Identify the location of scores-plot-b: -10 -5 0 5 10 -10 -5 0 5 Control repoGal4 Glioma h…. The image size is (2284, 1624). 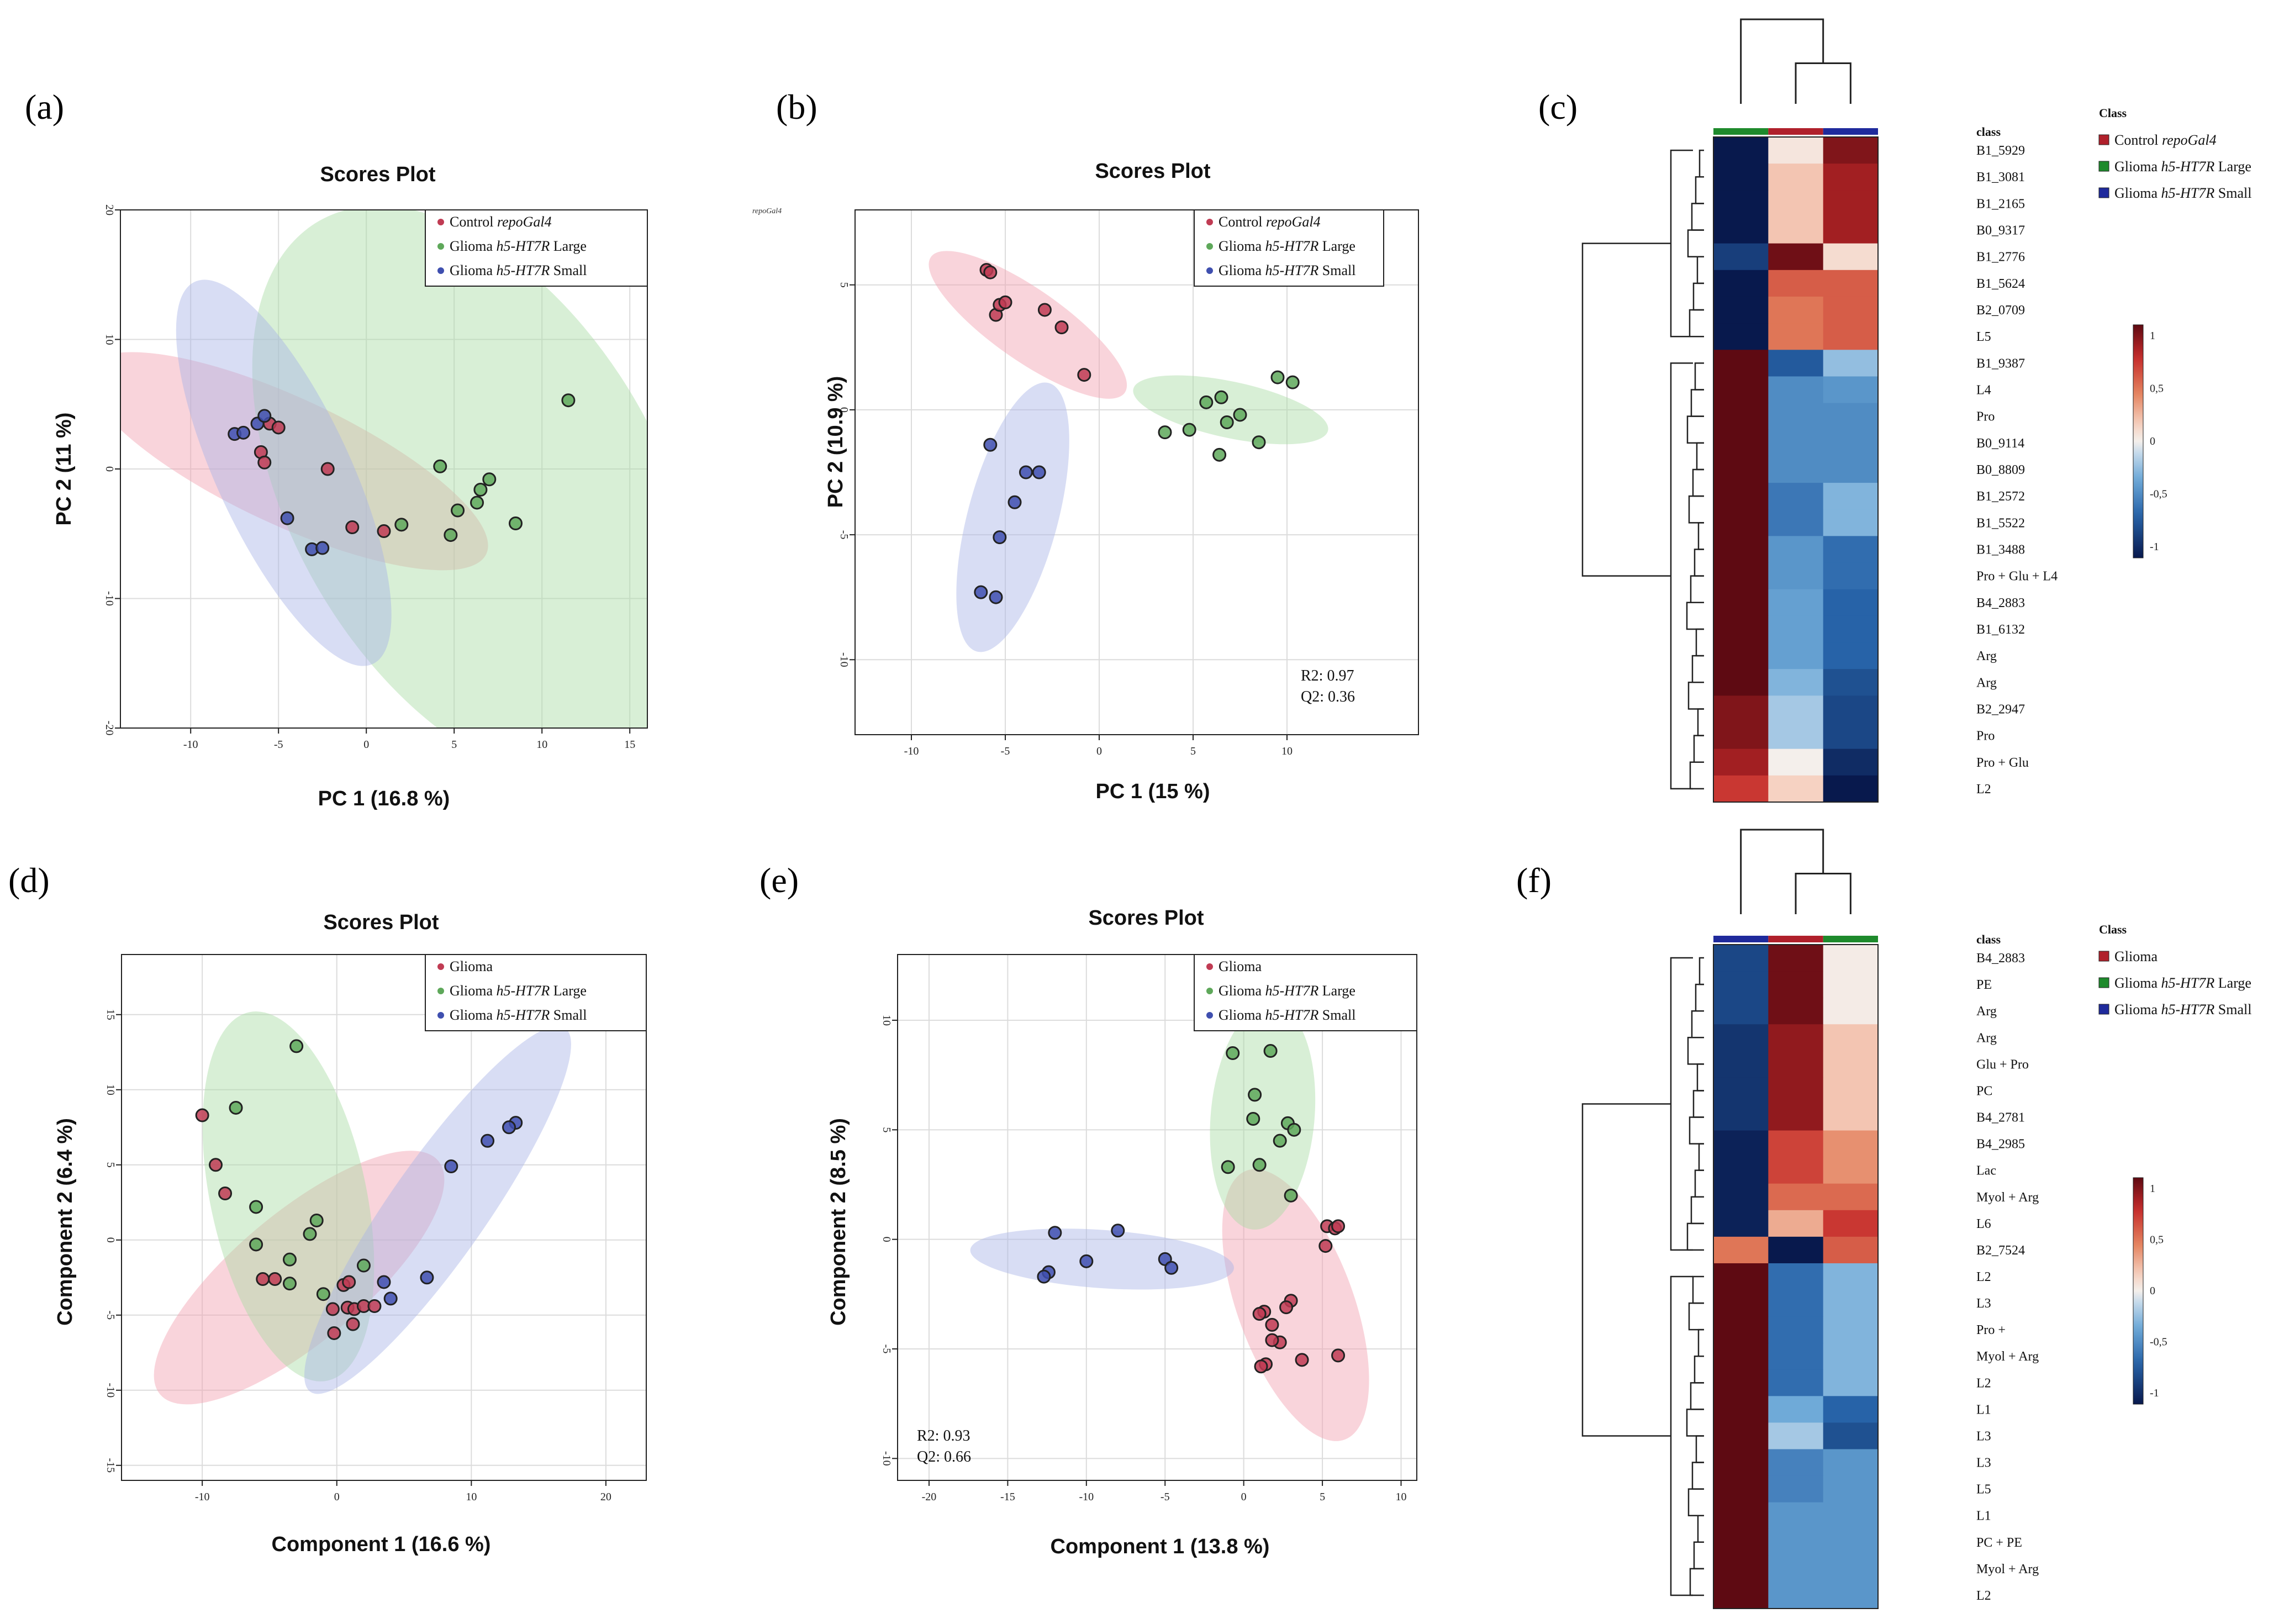
(1085, 481).